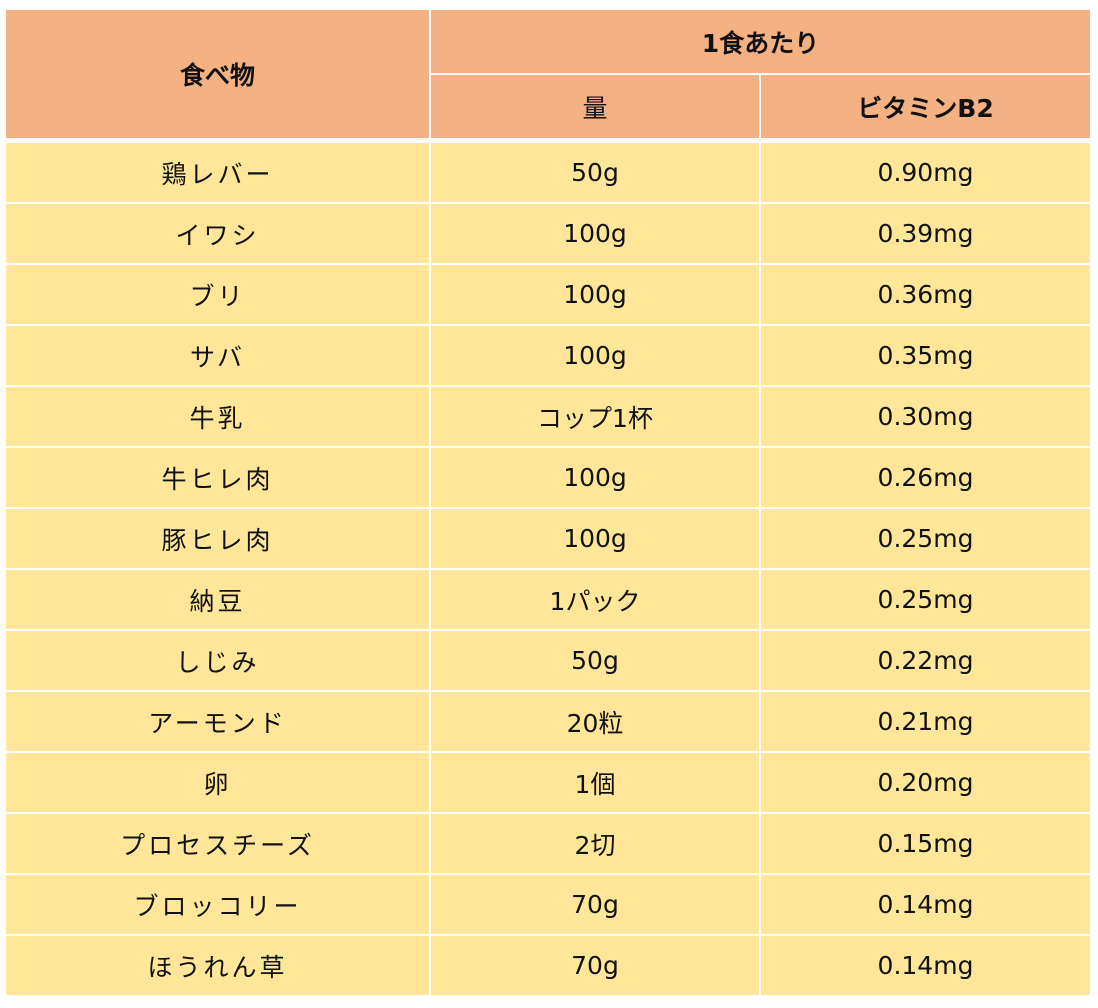 The height and width of the screenshot is (1008, 1098). What do you see at coordinates (925, 234) in the screenshot?
I see `vitamin-cell: 0.39mg` at bounding box center [925, 234].